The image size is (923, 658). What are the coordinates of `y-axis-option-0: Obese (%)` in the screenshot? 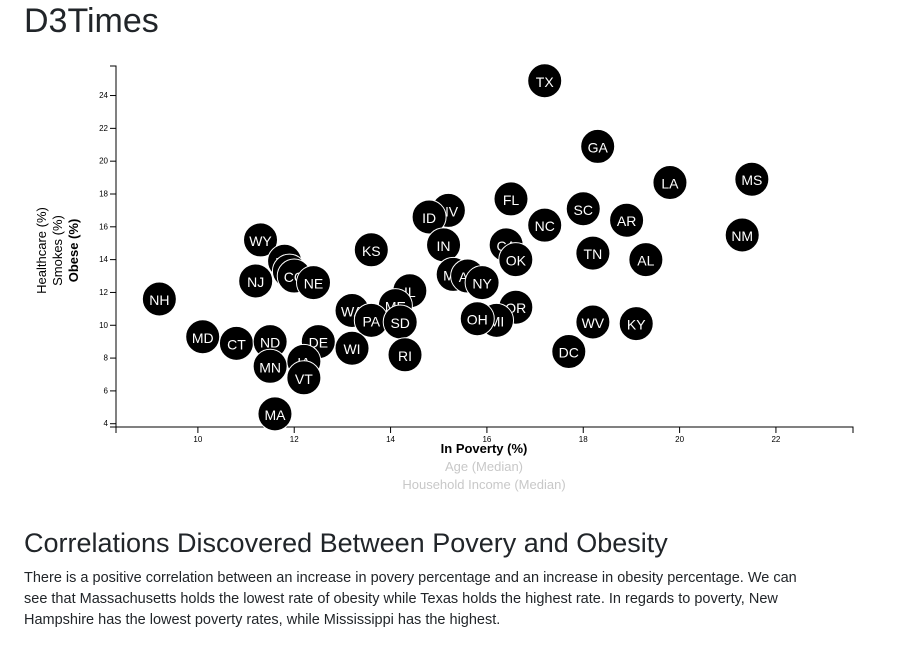 It's located at (73, 251).